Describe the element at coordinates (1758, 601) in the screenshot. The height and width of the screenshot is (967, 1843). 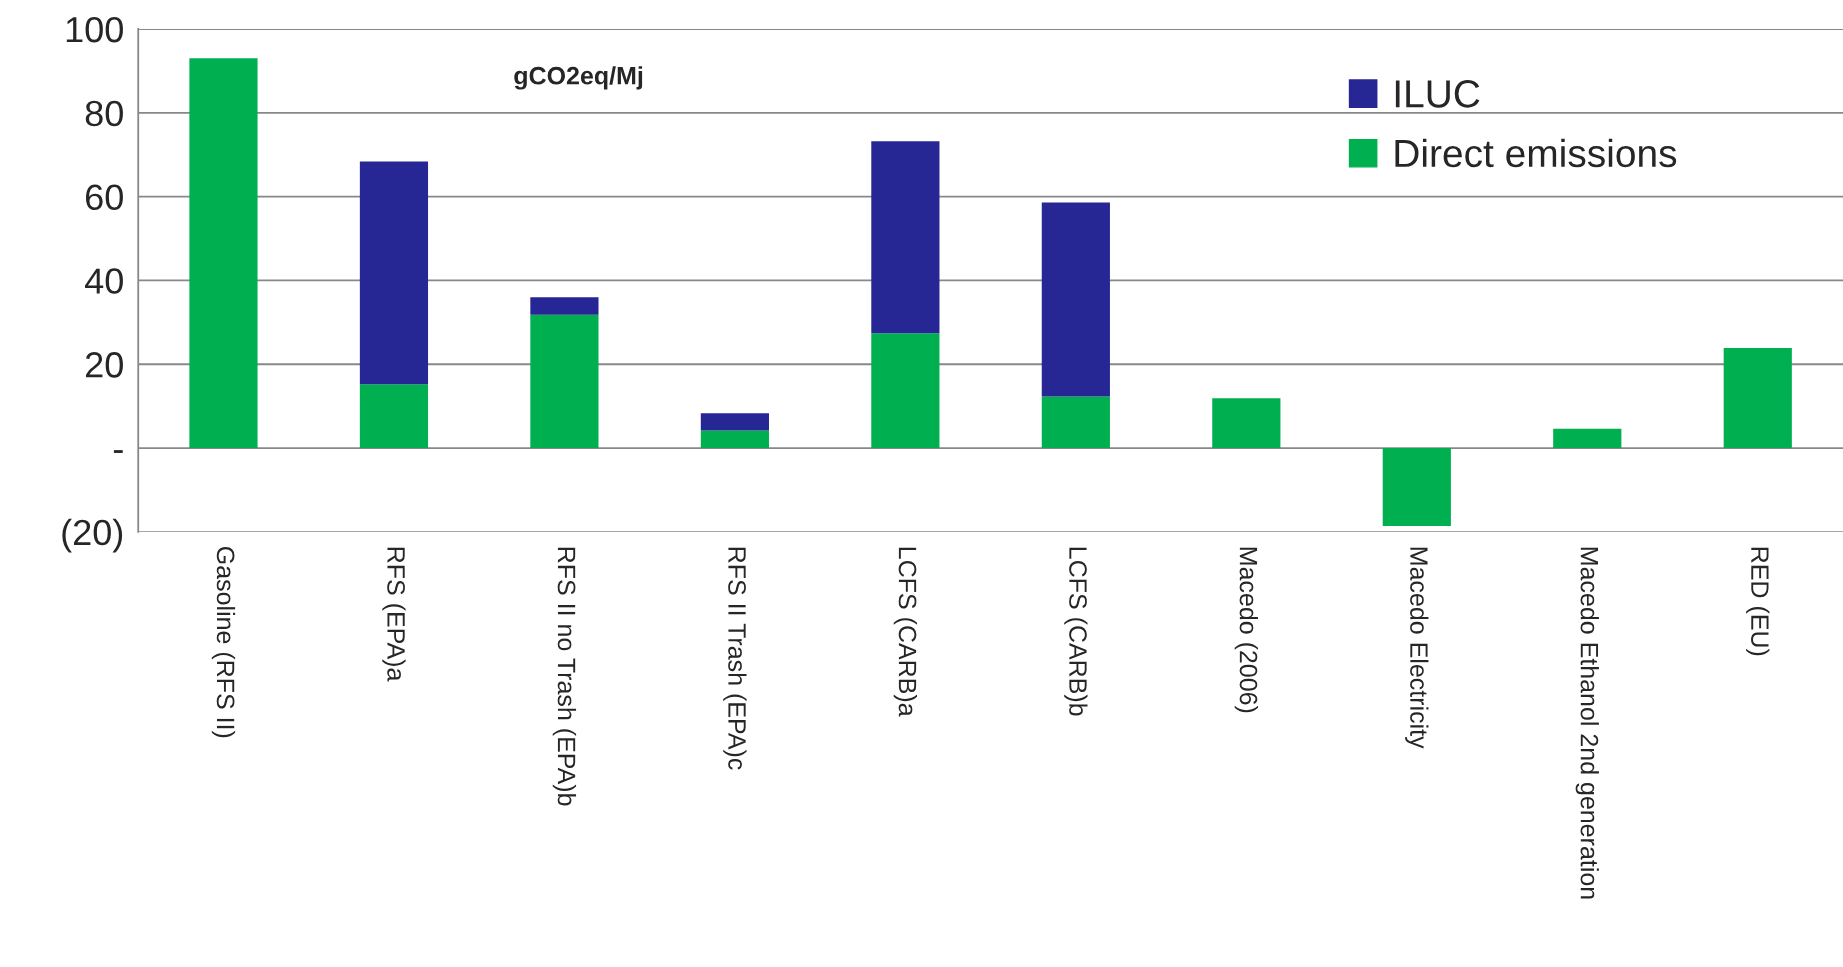
I see `x-tick-label: RED (EU)` at that location.